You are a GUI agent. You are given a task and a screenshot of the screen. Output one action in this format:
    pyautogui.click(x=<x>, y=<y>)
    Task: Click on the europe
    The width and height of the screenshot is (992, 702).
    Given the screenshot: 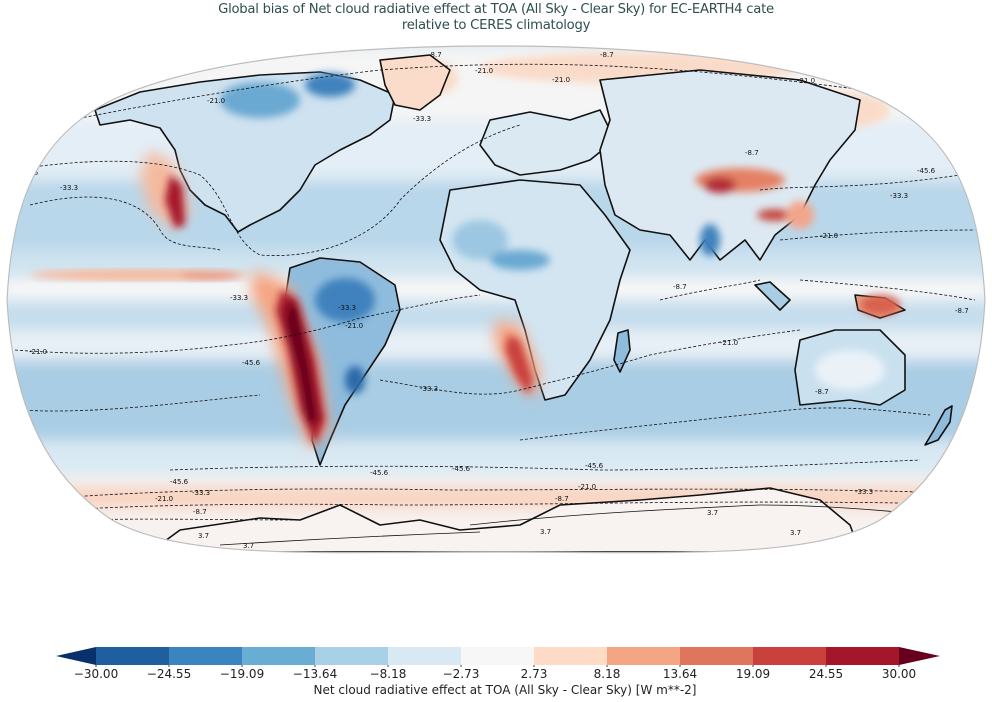 What is the action you would take?
    pyautogui.click(x=547, y=142)
    